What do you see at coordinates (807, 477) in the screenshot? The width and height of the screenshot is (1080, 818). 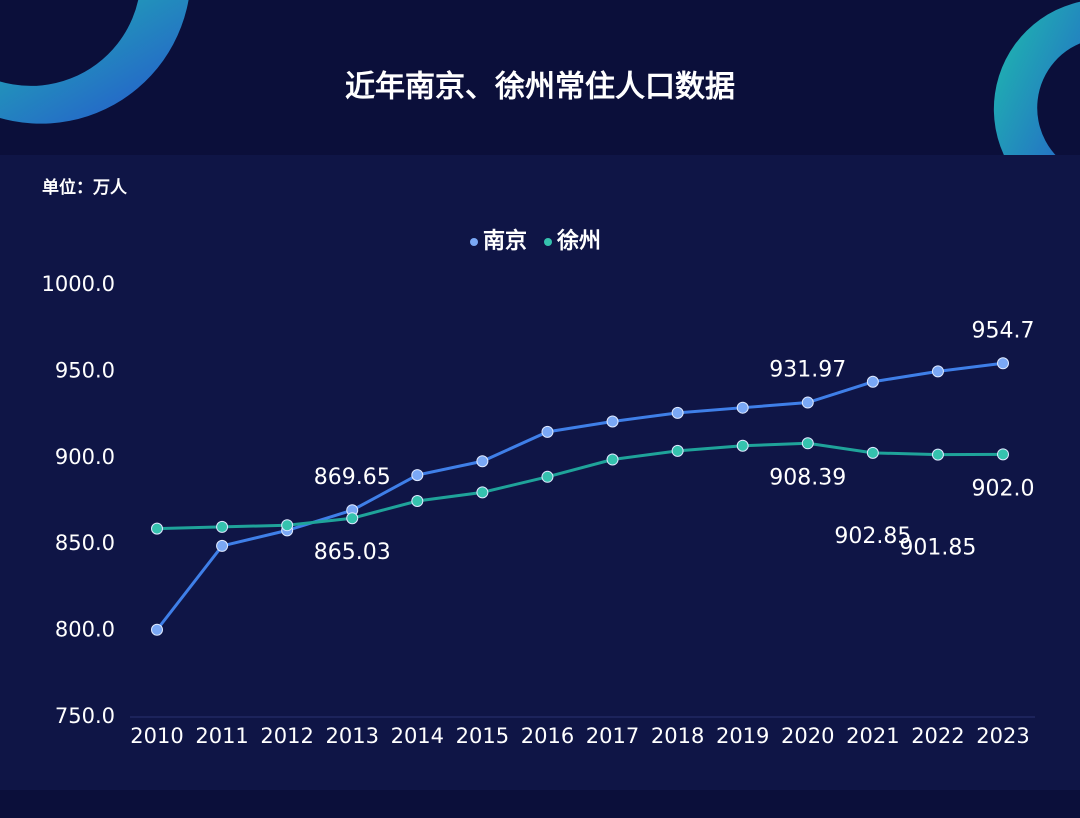 I see `data-label: 908.39` at bounding box center [807, 477].